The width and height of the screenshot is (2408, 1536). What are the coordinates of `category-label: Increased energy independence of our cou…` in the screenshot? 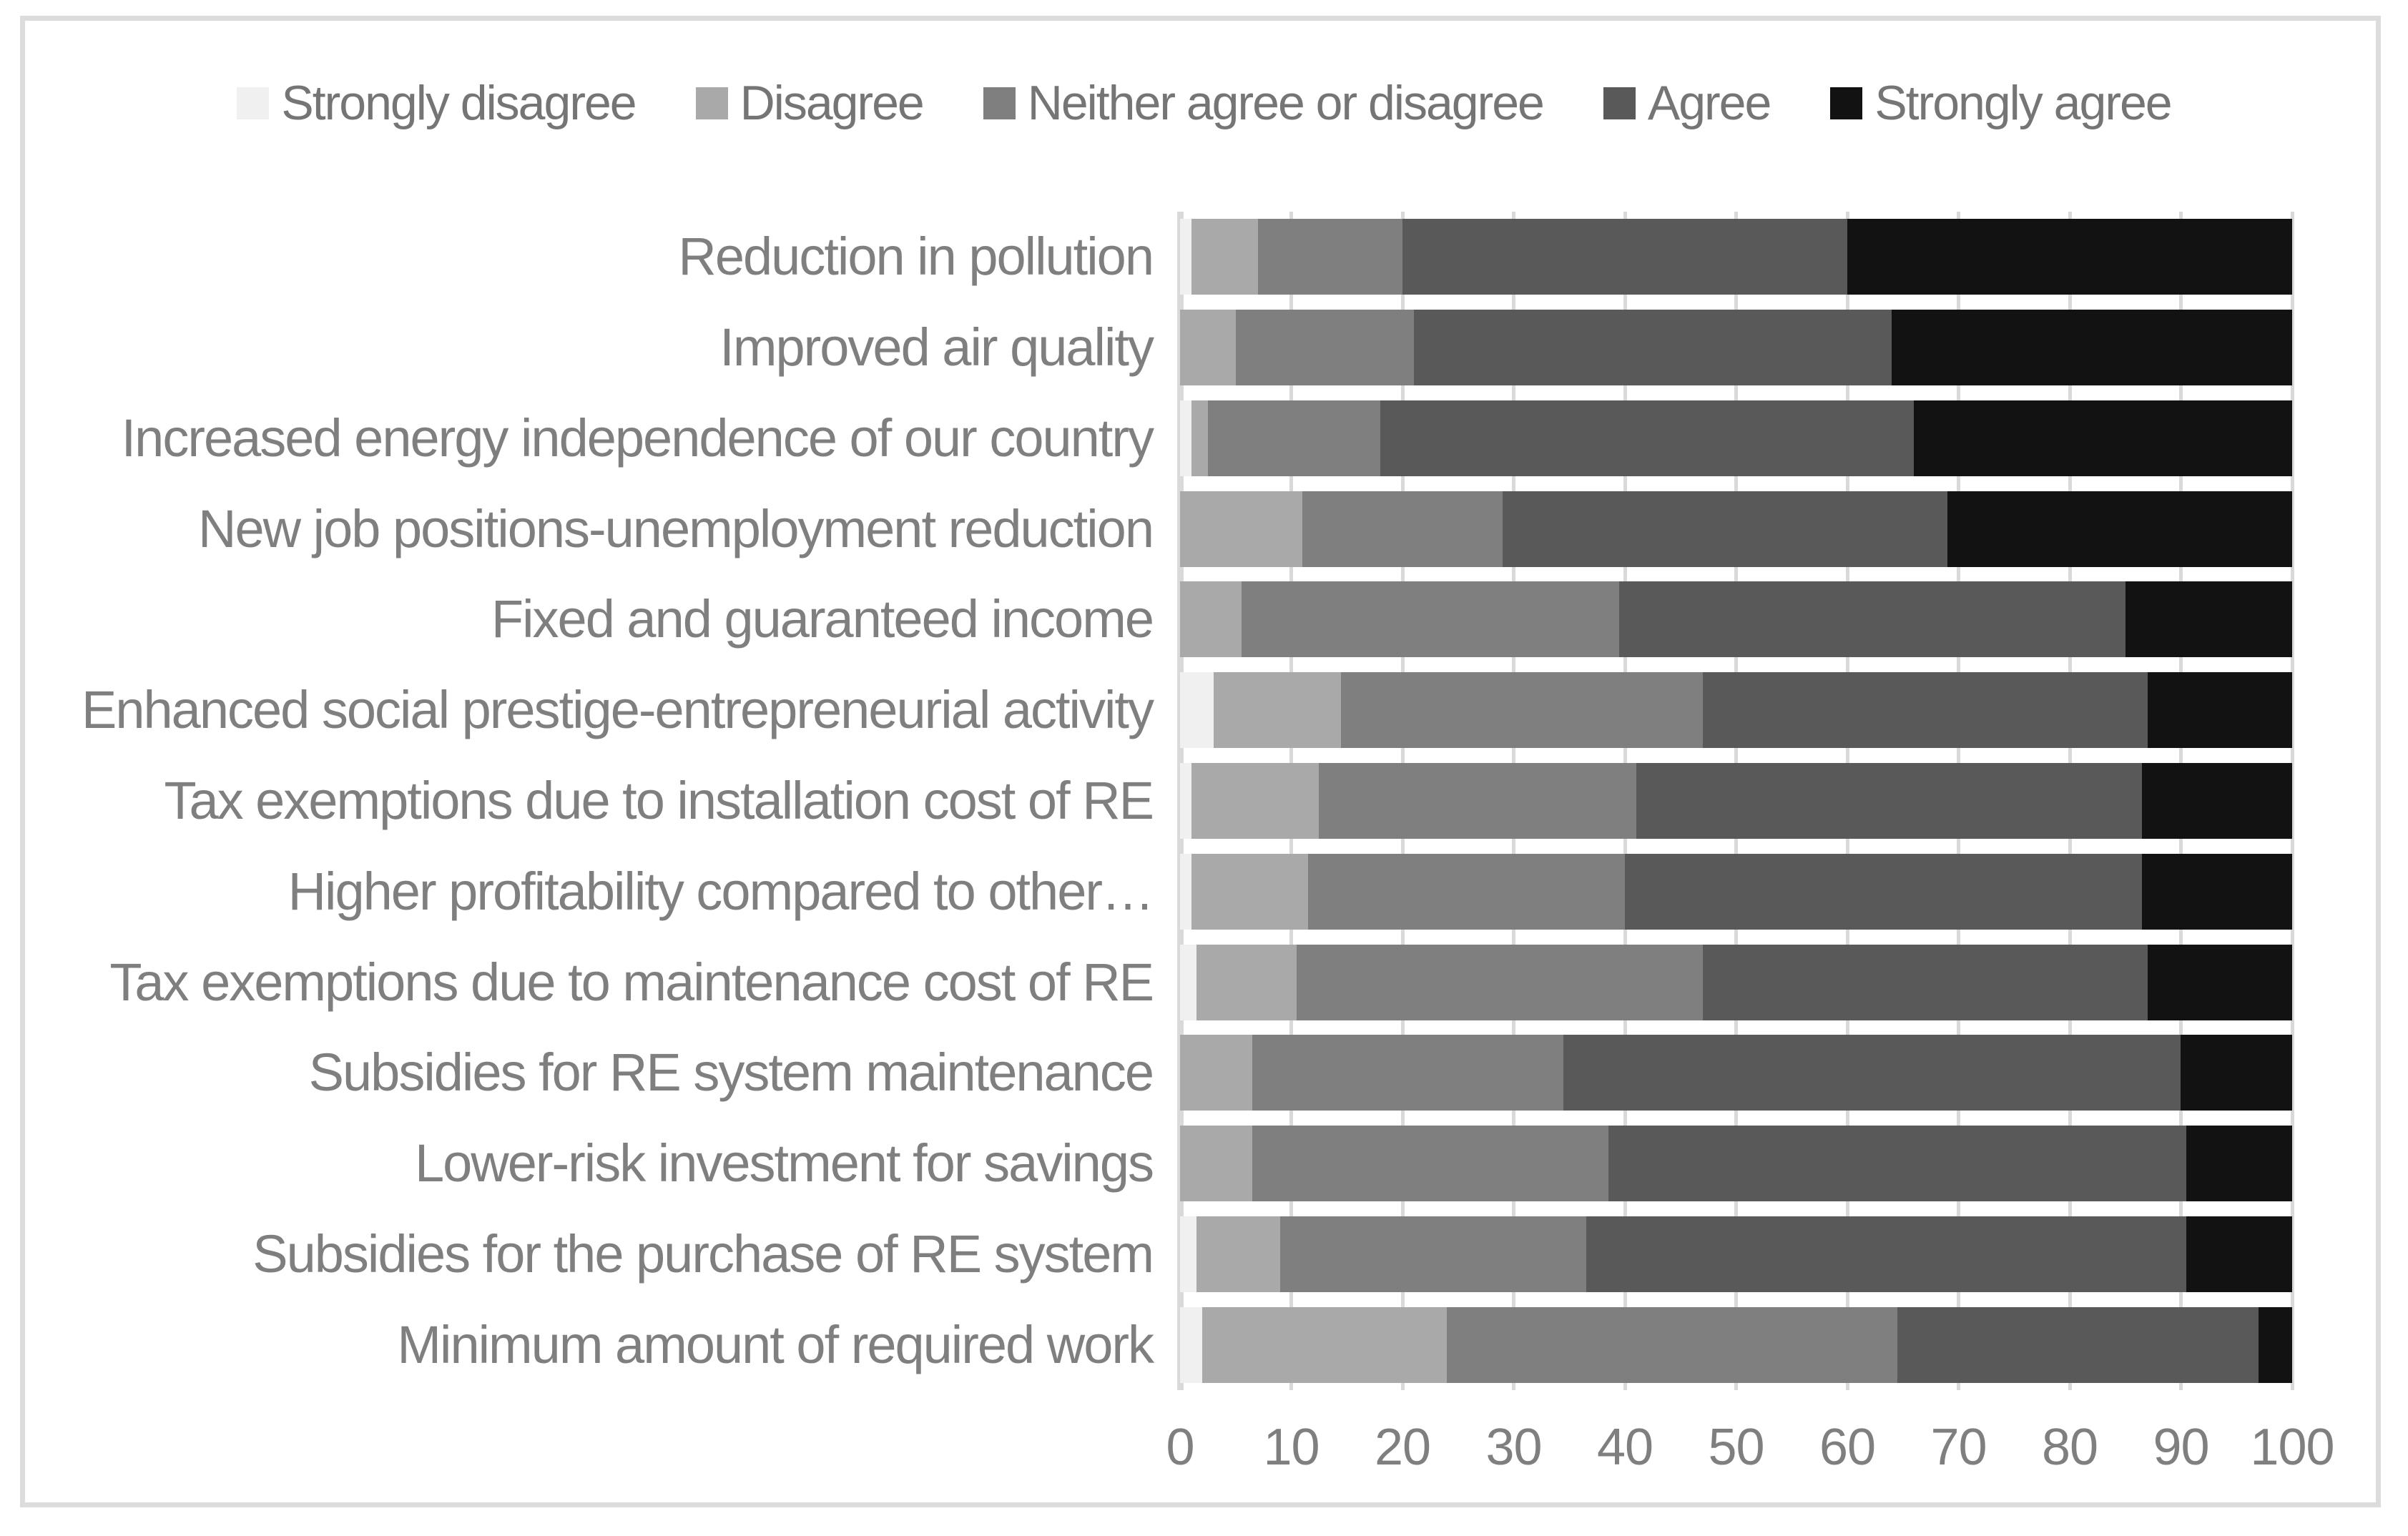 It's located at (638, 438).